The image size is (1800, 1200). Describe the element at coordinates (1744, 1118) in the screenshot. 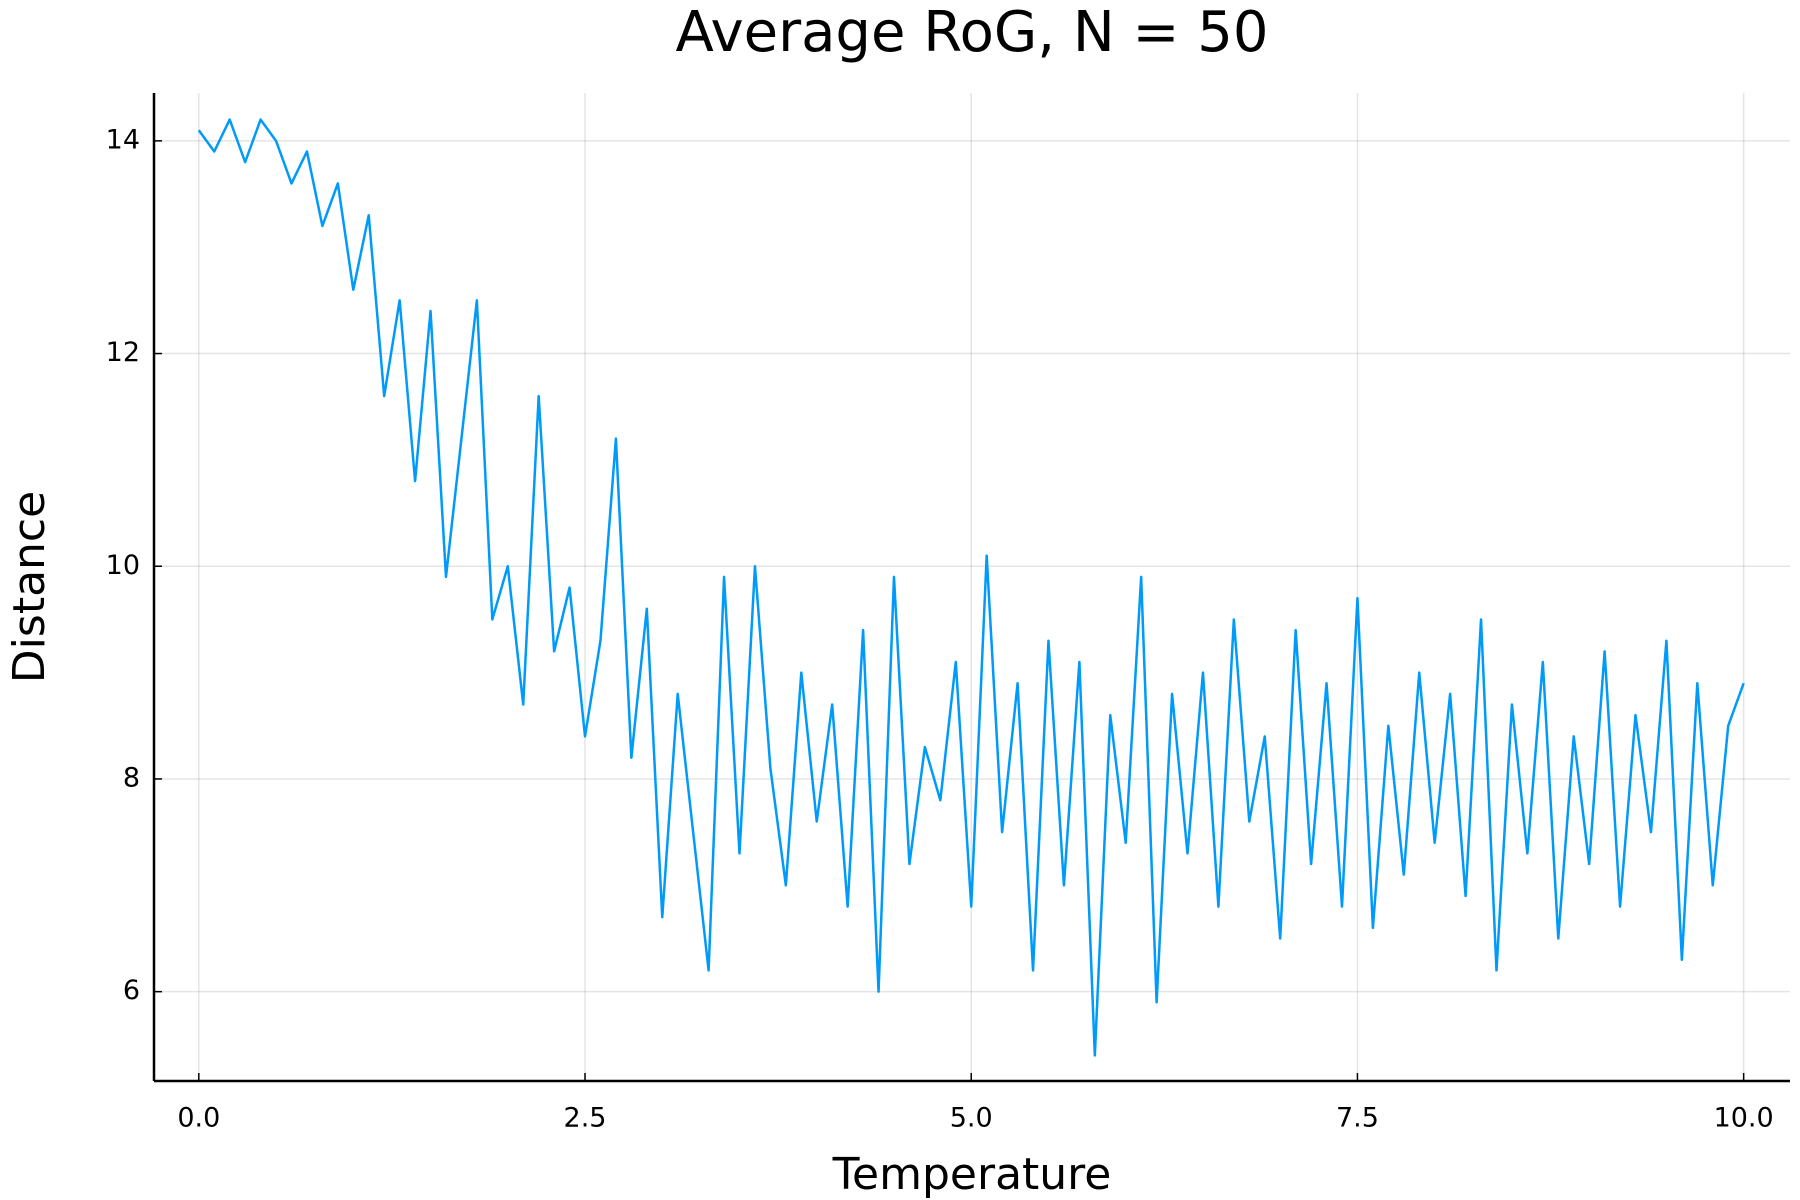

I see `x-tick-label: 10.0` at that location.